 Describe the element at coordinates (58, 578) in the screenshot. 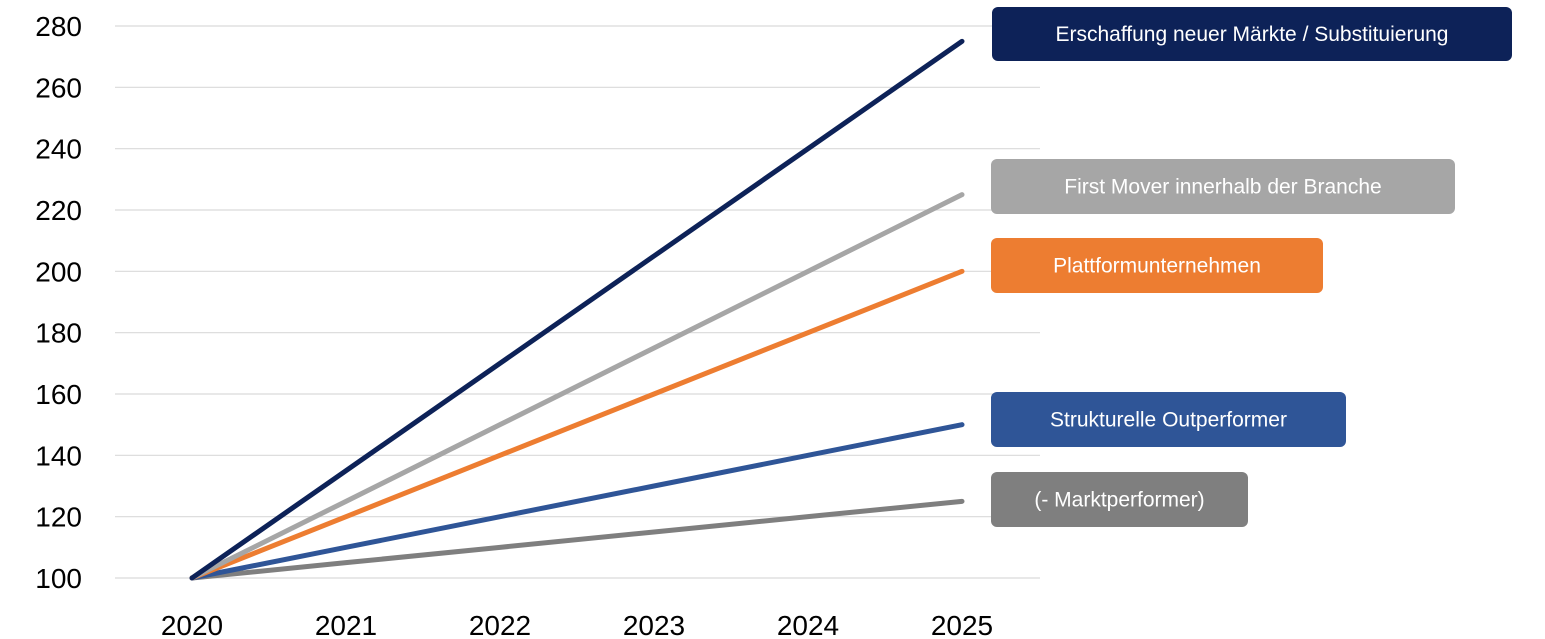

I see `y-tick-label: 100` at that location.